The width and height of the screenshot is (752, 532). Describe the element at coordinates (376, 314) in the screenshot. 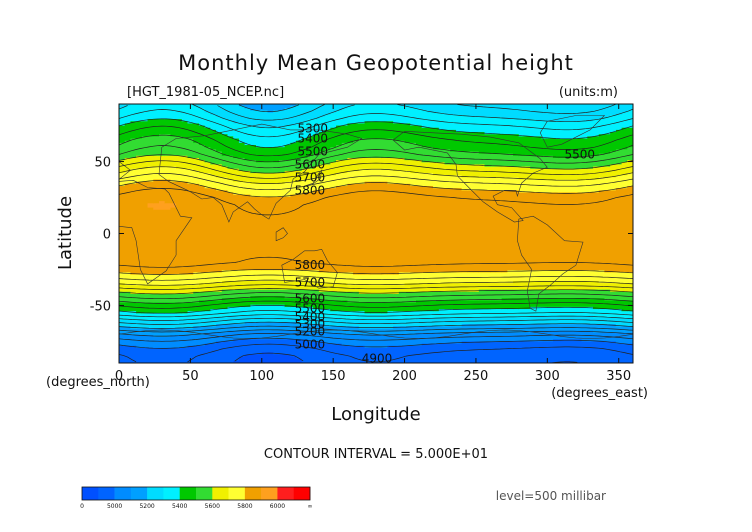

I see `contour-line-5350-s` at that location.